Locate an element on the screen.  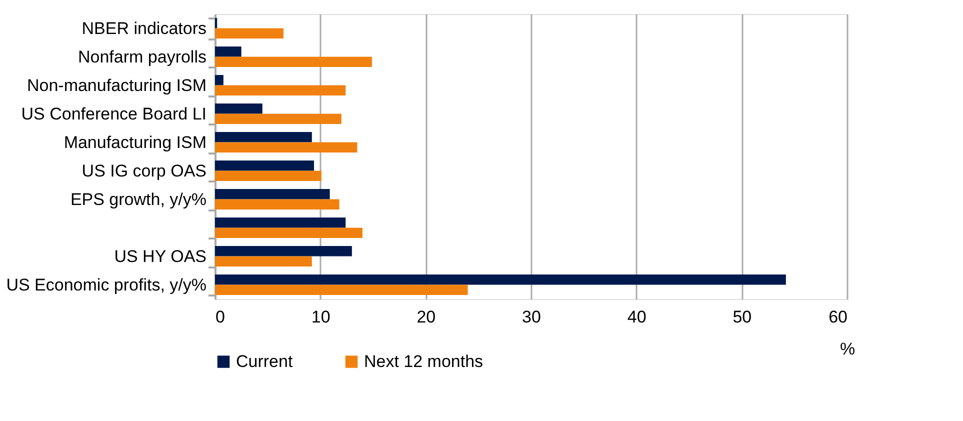
legend-label: Current is located at coordinates (264, 361).